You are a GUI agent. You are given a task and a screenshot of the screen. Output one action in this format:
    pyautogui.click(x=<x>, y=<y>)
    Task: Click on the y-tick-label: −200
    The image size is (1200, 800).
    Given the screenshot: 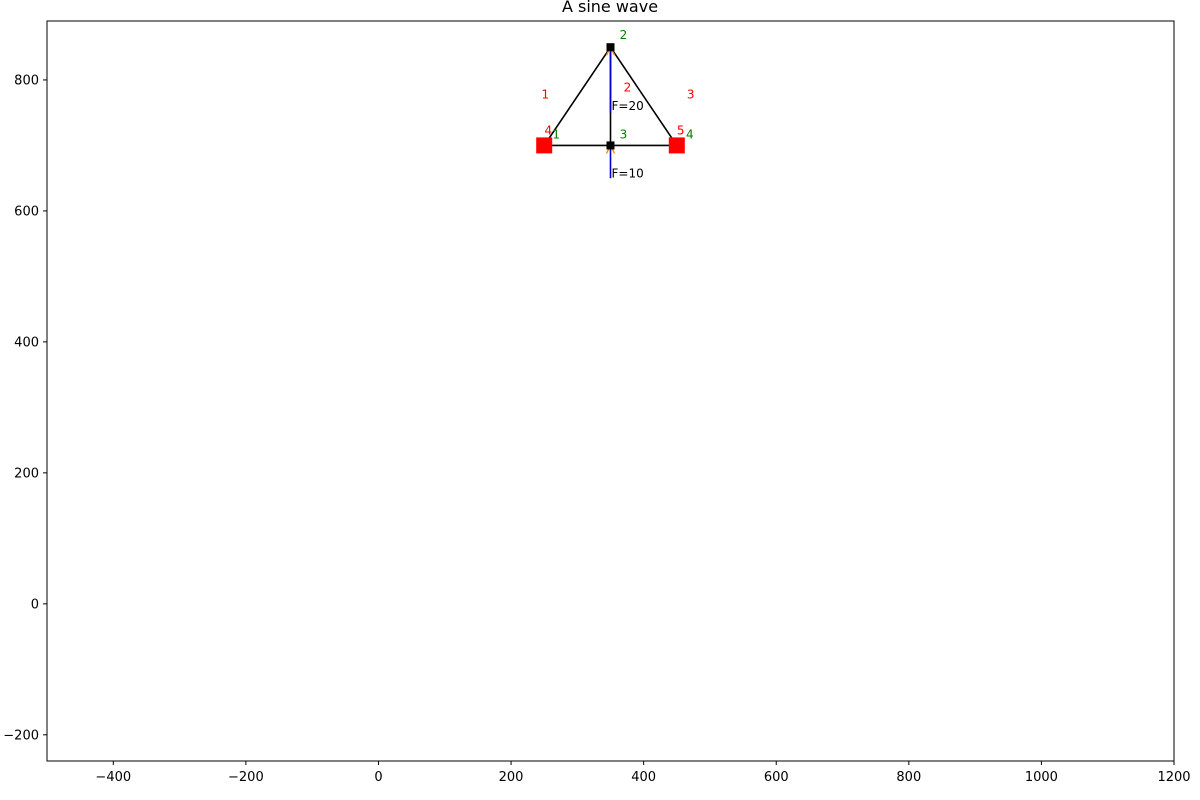 What is the action you would take?
    pyautogui.click(x=21, y=735)
    